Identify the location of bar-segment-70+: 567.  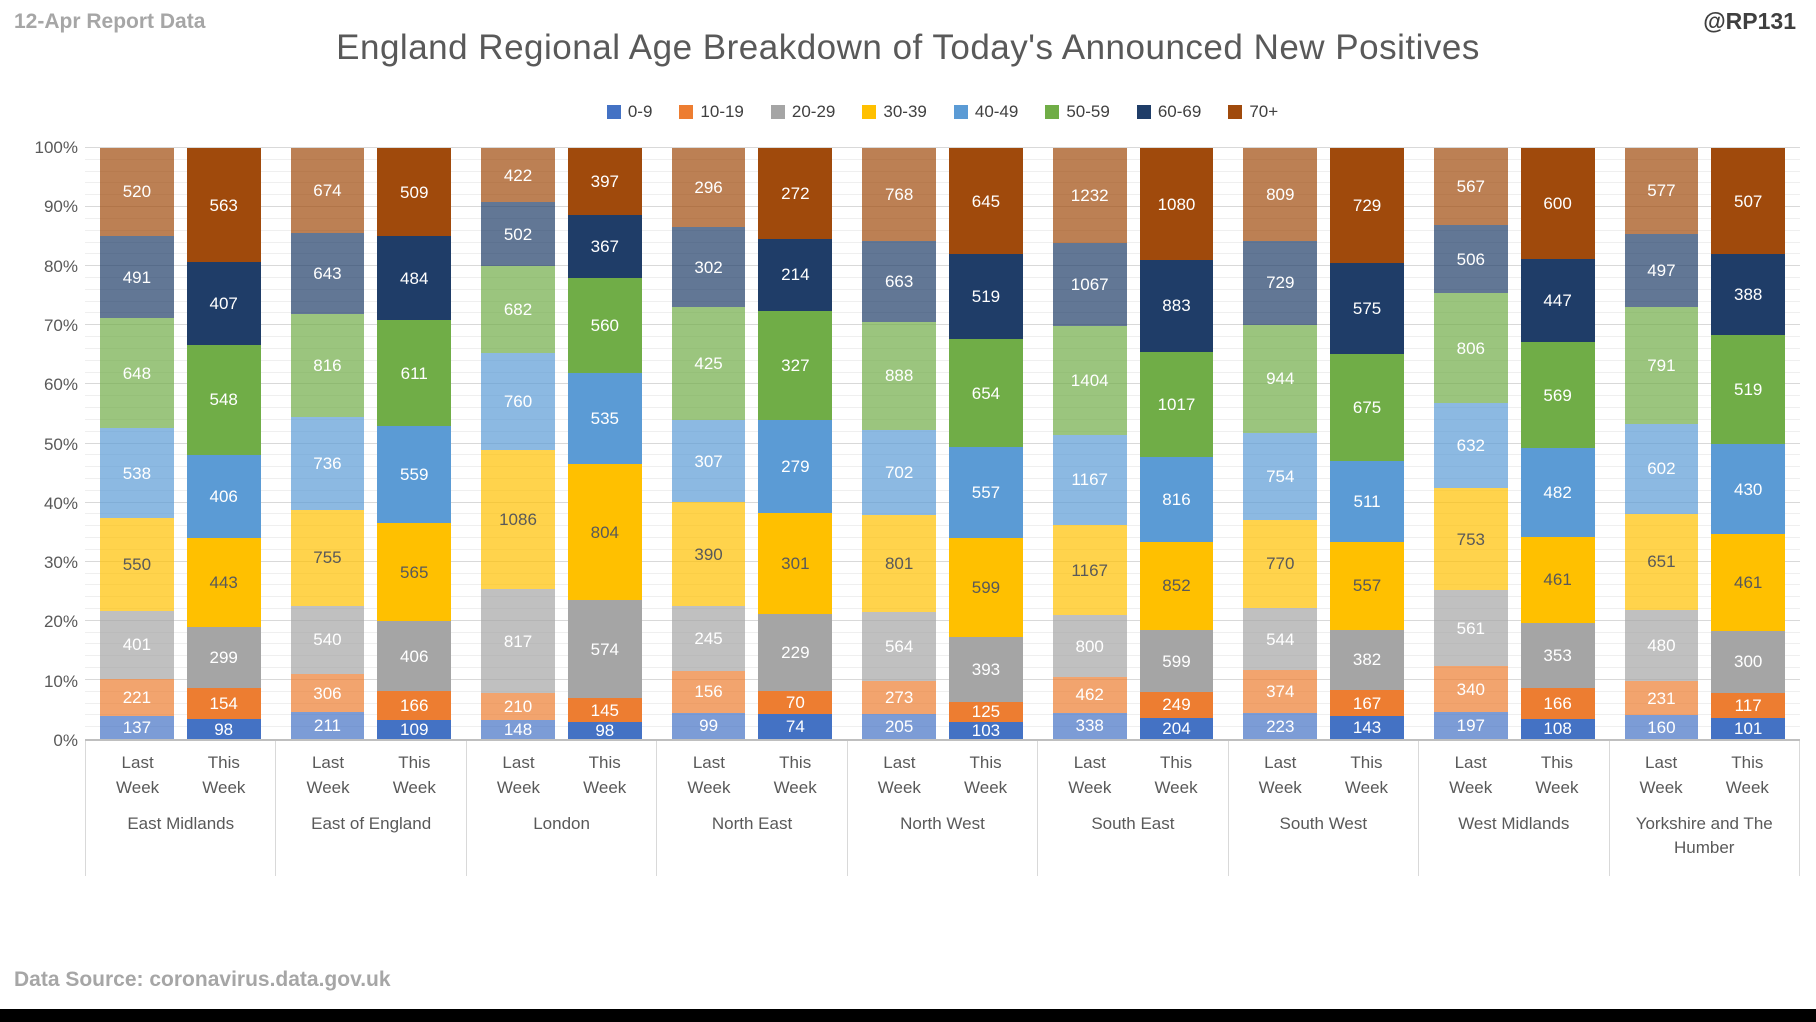
(1470, 186).